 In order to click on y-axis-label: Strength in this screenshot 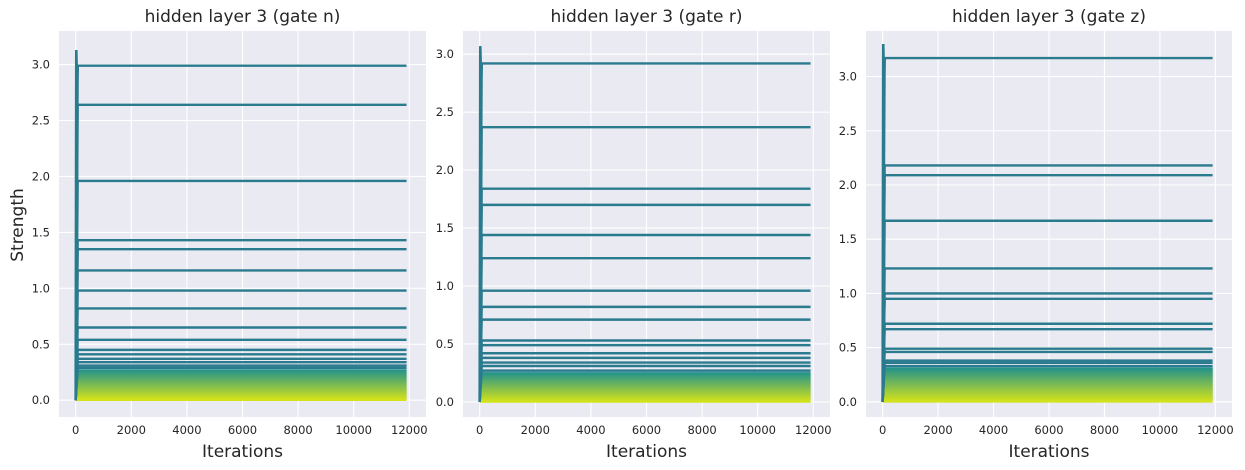, I will do `click(18, 225)`.